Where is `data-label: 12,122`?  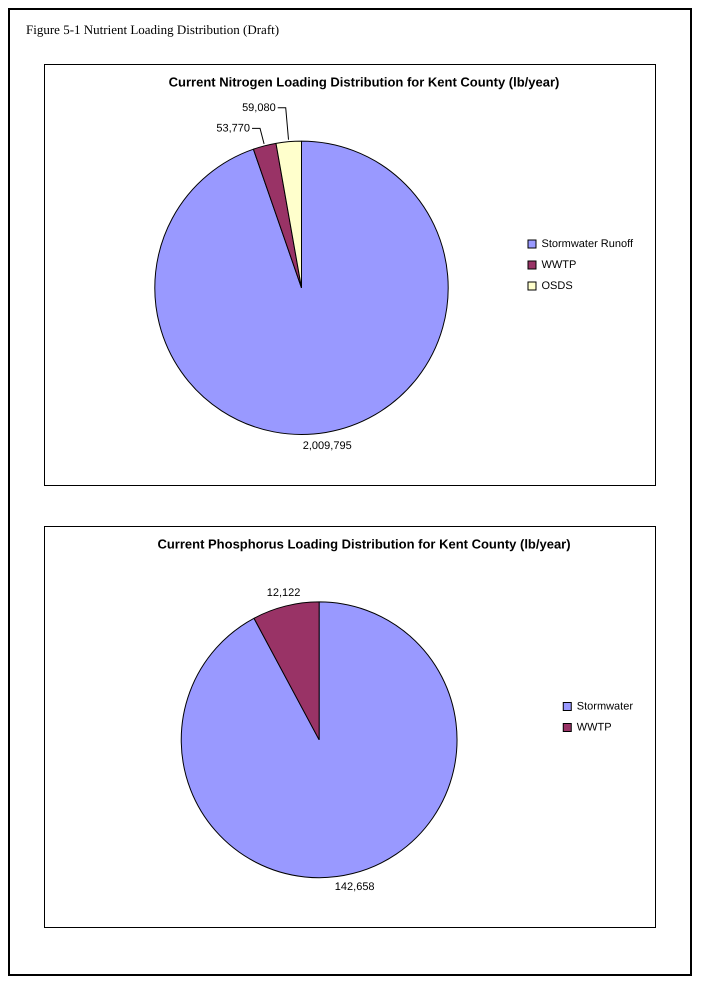 data-label: 12,122 is located at coordinates (283, 592).